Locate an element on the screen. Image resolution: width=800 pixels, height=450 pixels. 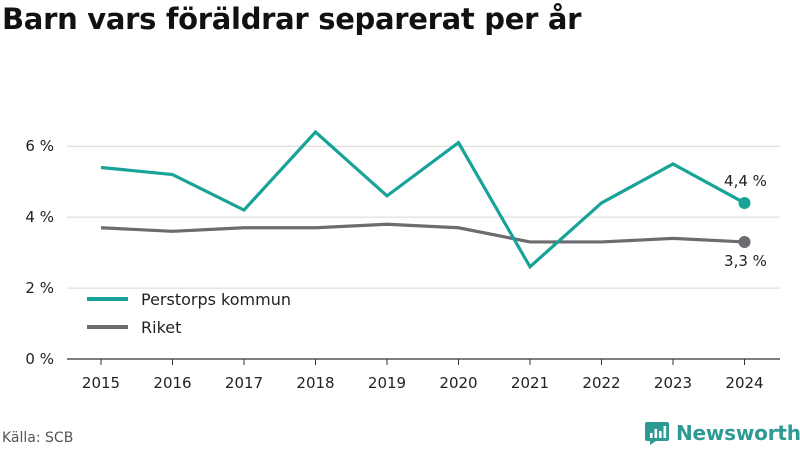
end-marker-perstorp is located at coordinates (744, 202).